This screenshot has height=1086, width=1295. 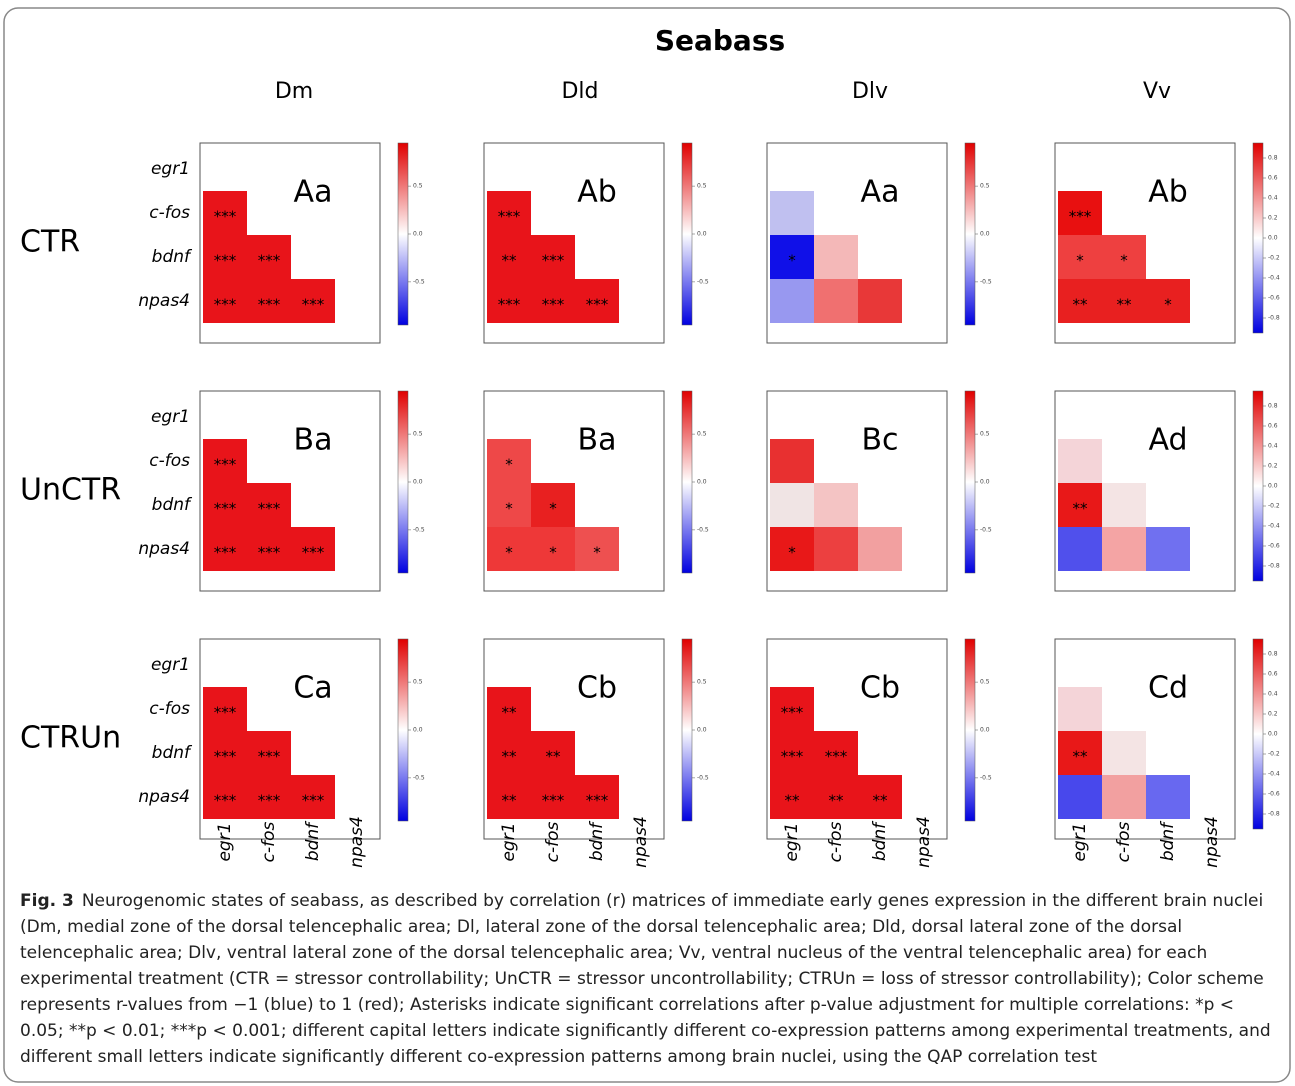 What do you see at coordinates (313, 192) in the screenshot?
I see `panel-letter: Aa` at bounding box center [313, 192].